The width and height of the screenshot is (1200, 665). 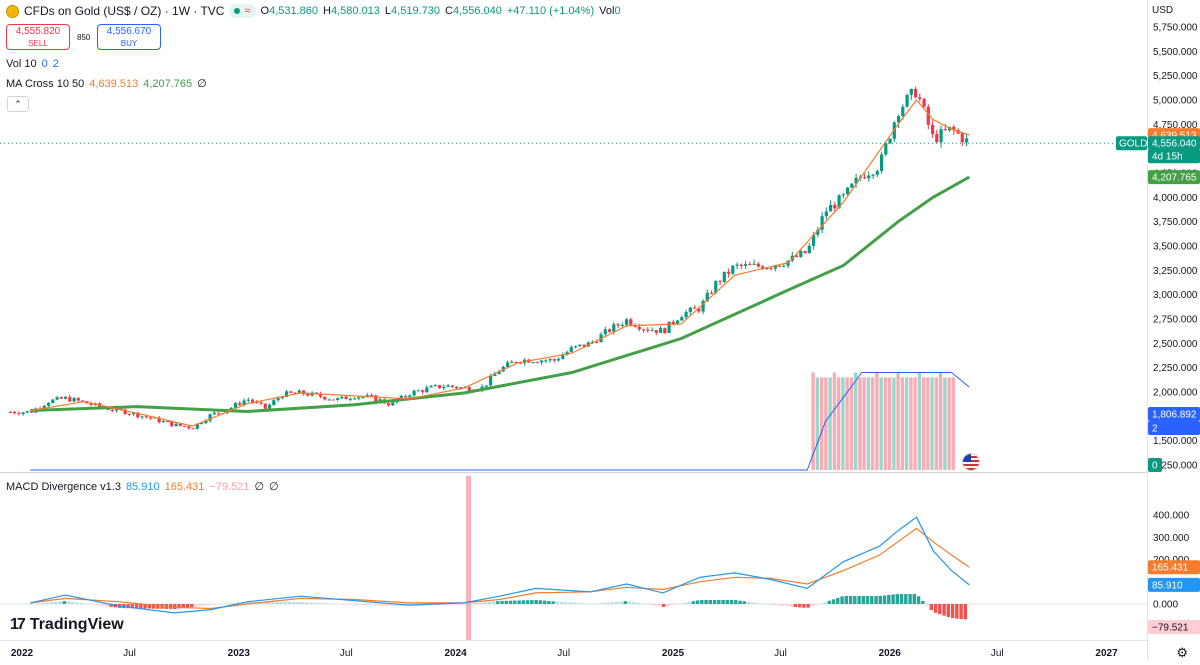 I want to click on wave-icon: ≈, so click(x=247, y=11).